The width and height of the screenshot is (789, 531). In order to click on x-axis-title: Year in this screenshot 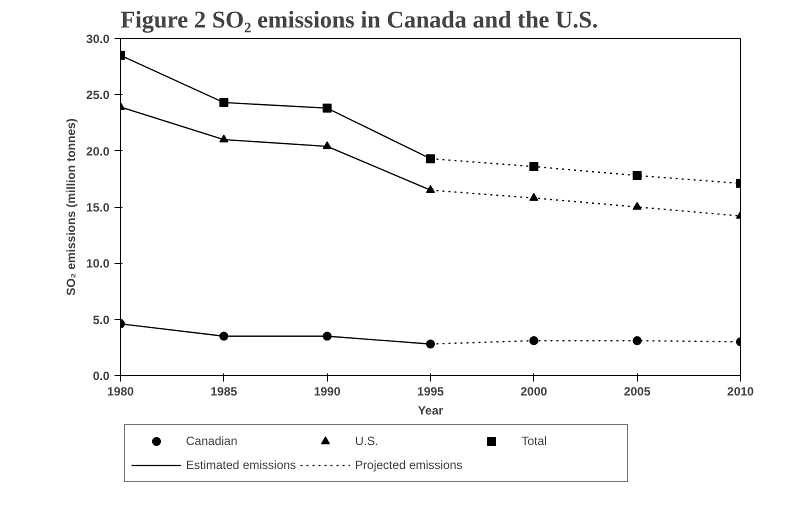, I will do `click(431, 411)`.